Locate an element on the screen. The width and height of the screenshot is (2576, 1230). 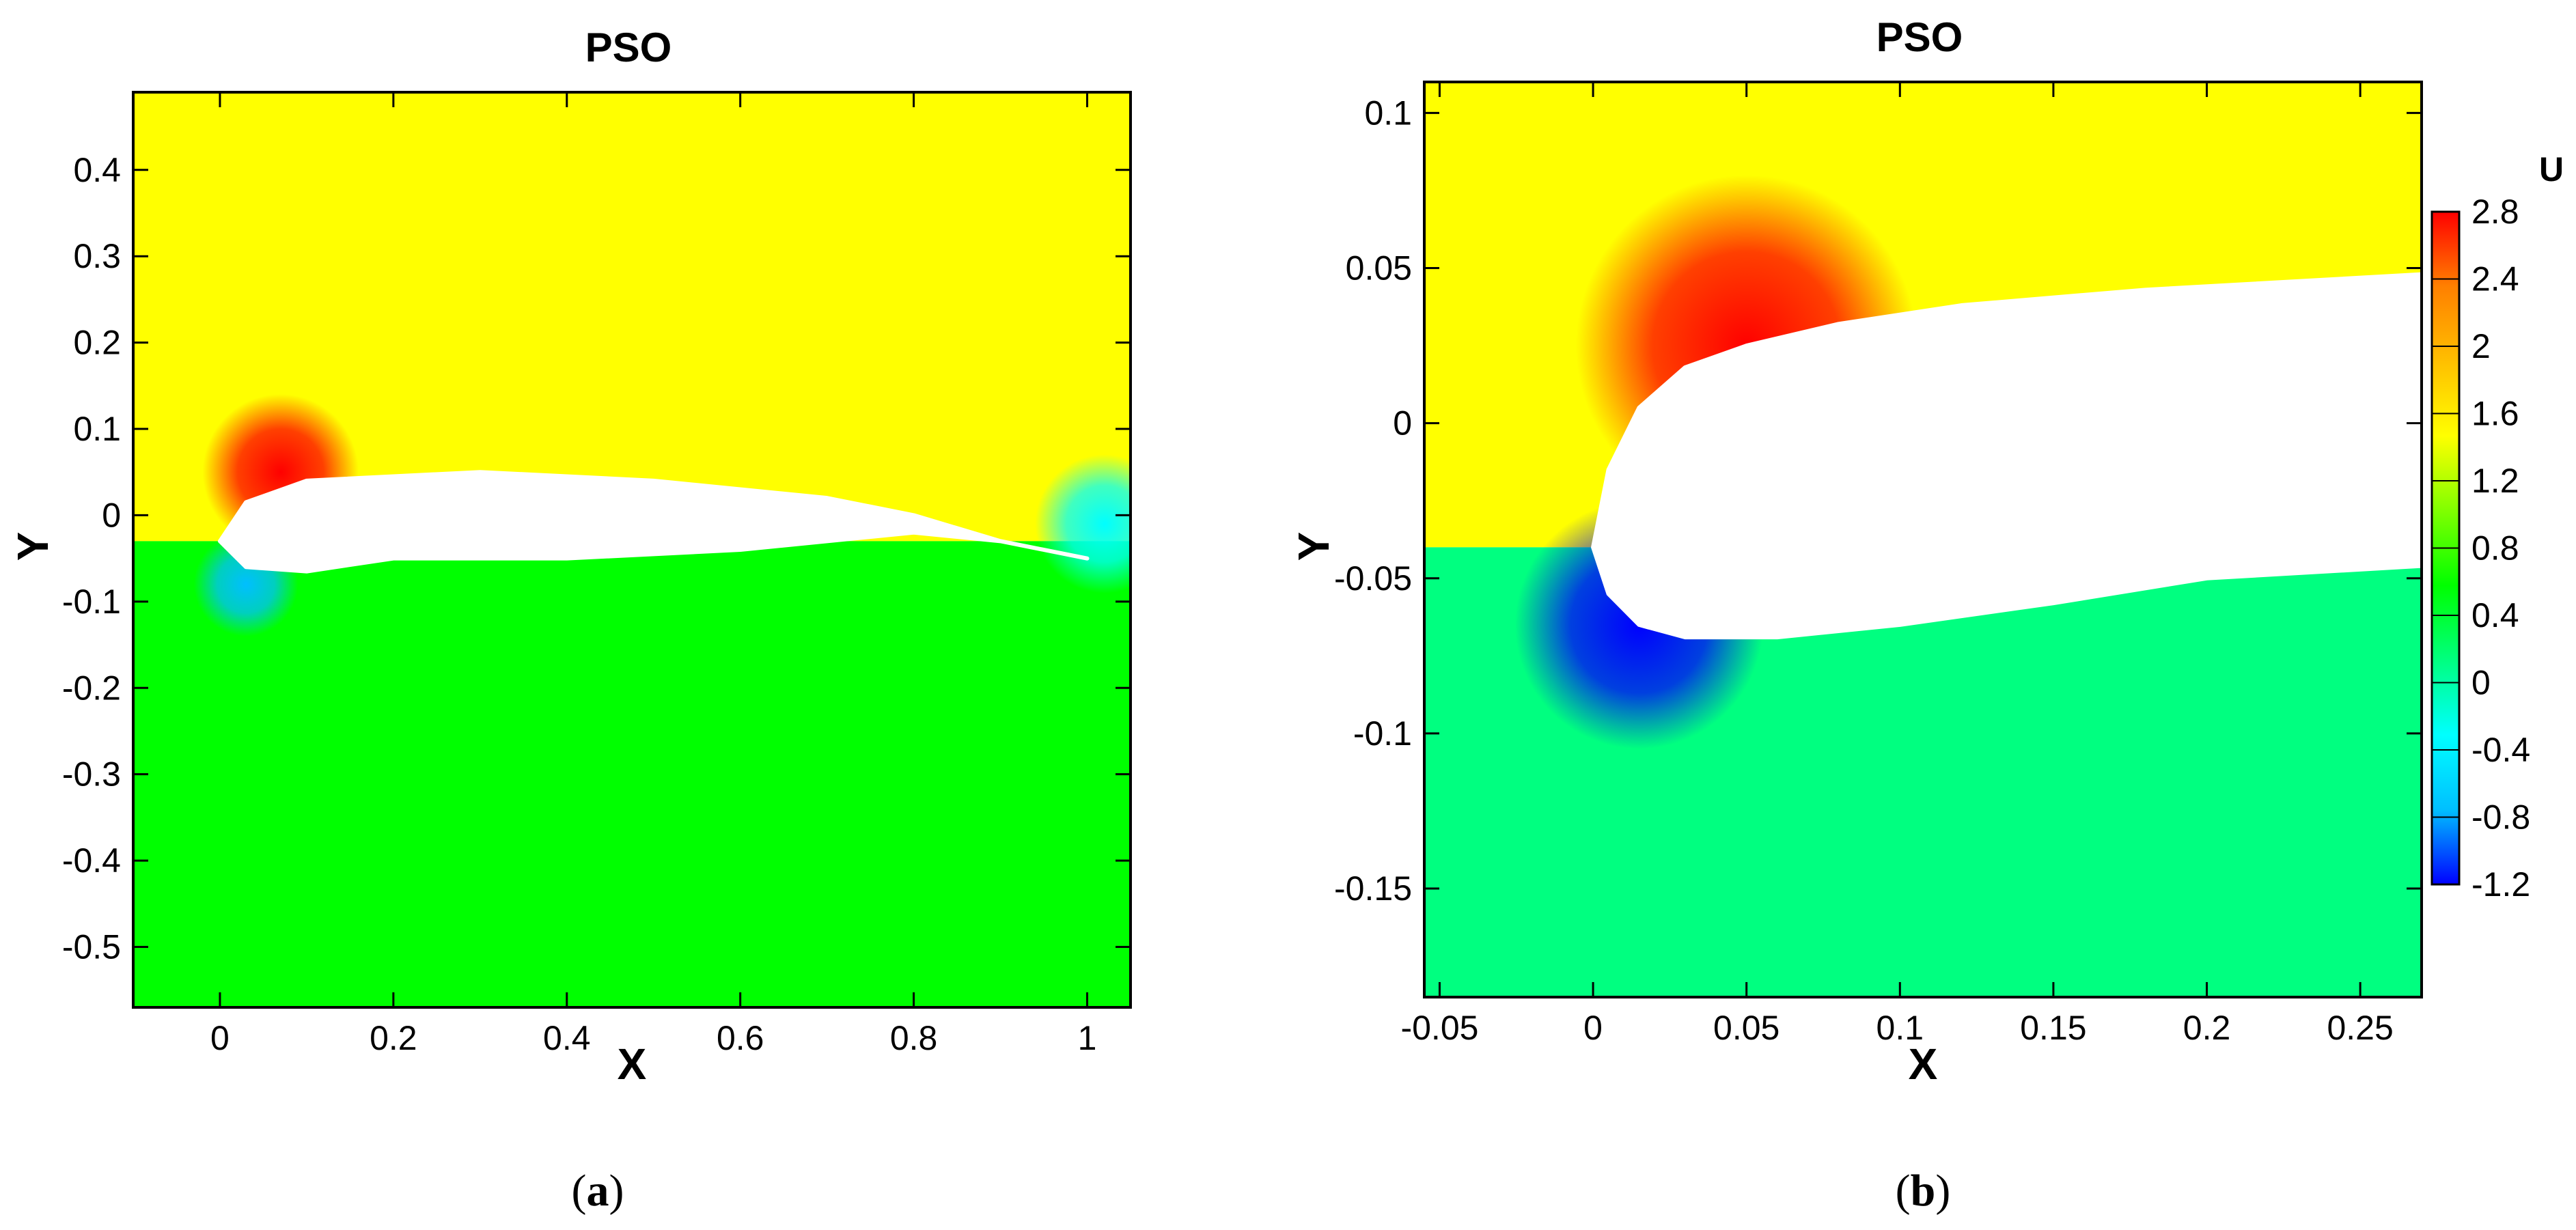
panel-b-x-tick-label: 0.15 is located at coordinates (2053, 1028).